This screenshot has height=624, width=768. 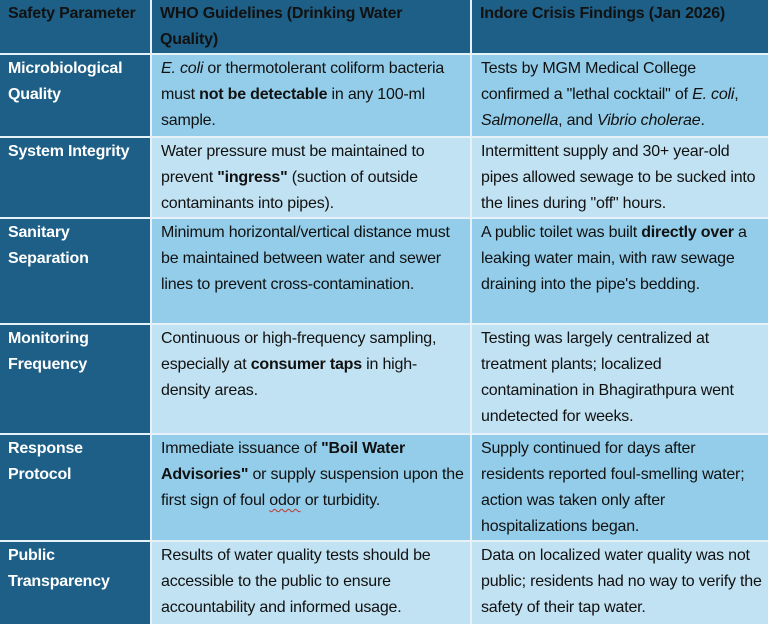 I want to click on cell-text: , and, so click(x=578, y=120).